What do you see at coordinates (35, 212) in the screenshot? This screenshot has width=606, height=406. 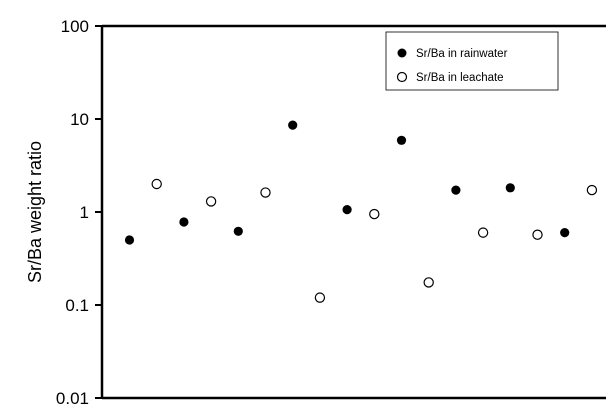 I see `y-axis-title: Sr/Ba weight ratio` at bounding box center [35, 212].